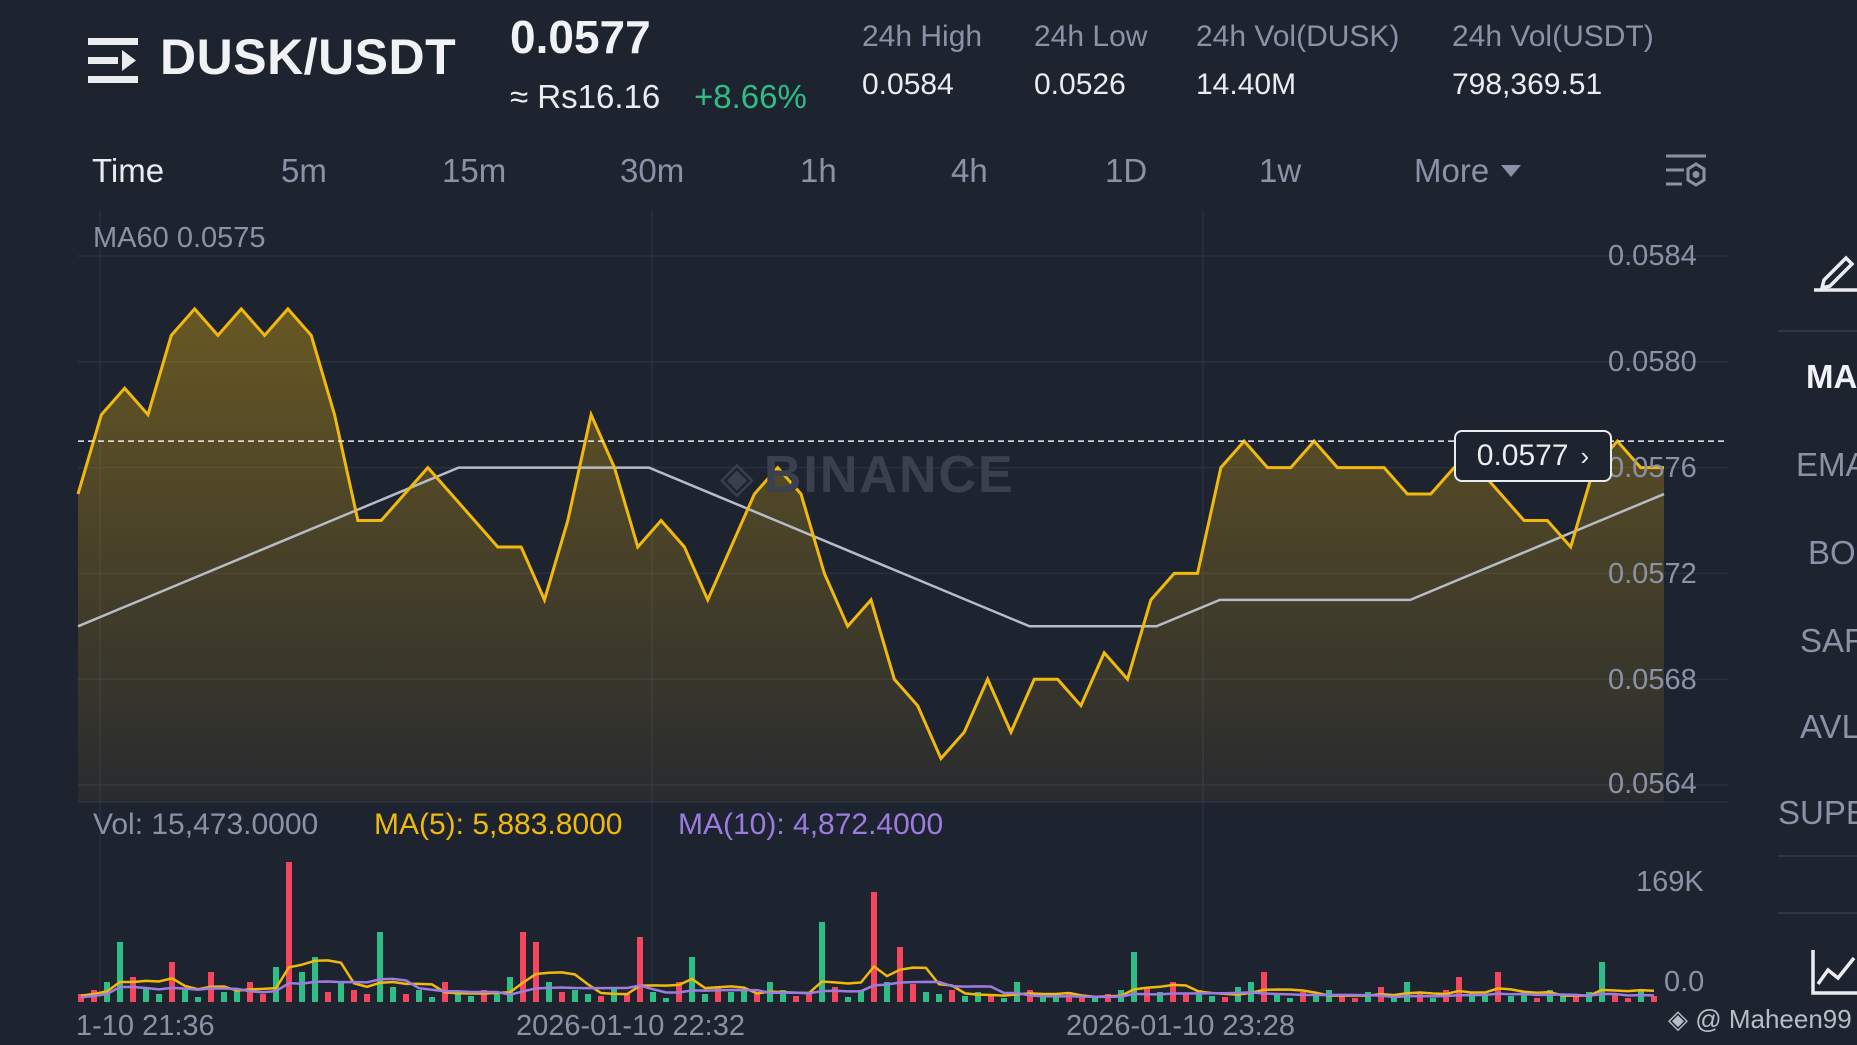  What do you see at coordinates (818, 170) in the screenshot?
I see `tab-1h: 1h` at bounding box center [818, 170].